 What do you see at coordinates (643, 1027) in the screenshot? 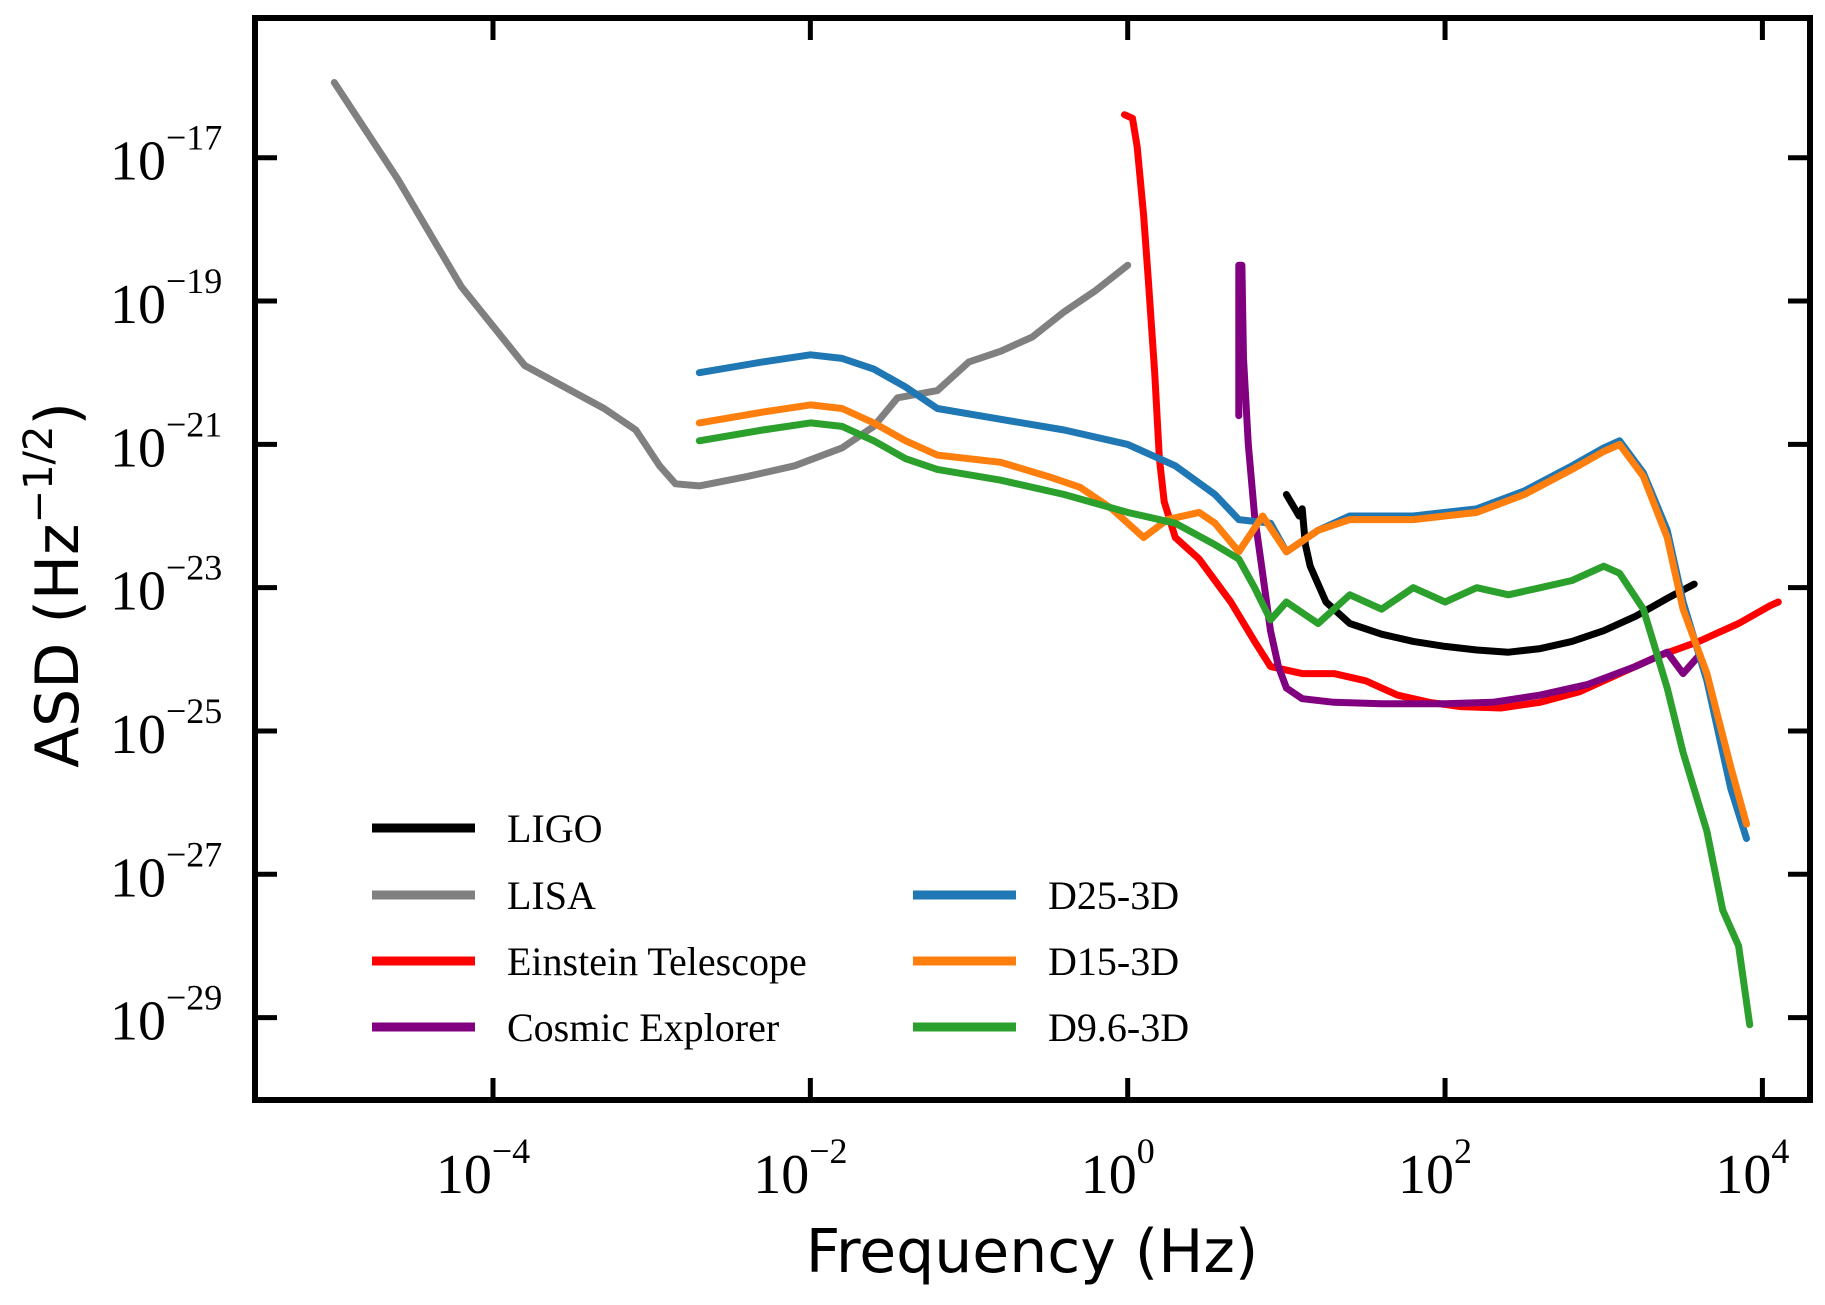
I see `legend-label: Cosmic Explorer` at bounding box center [643, 1027].